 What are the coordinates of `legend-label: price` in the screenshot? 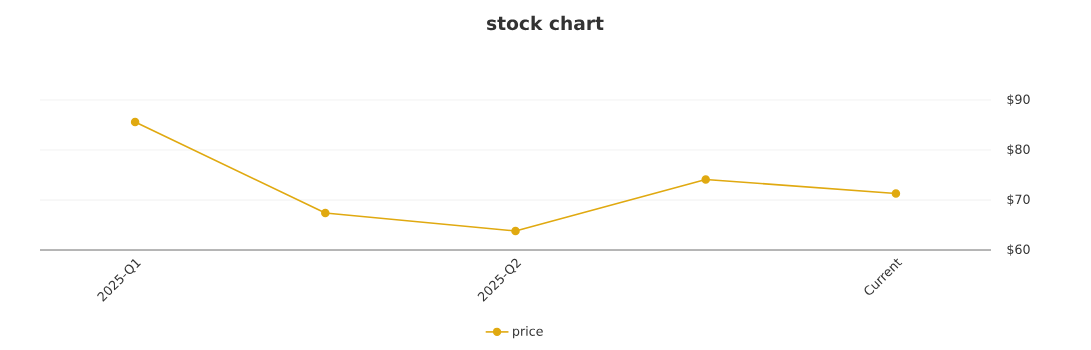 It's located at (528, 332).